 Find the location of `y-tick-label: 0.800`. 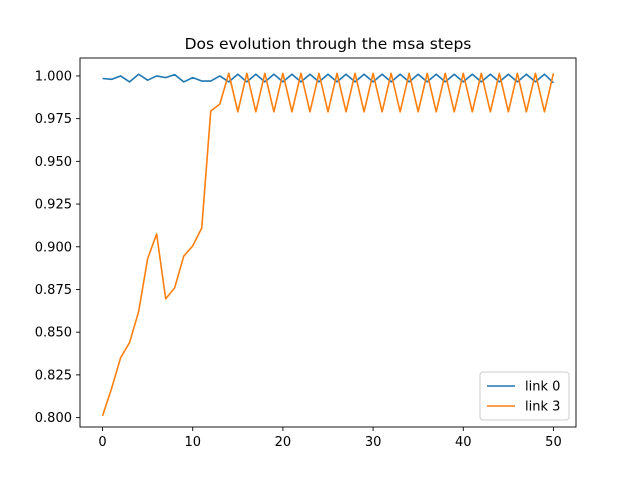

y-tick-label: 0.800 is located at coordinates (53, 418).